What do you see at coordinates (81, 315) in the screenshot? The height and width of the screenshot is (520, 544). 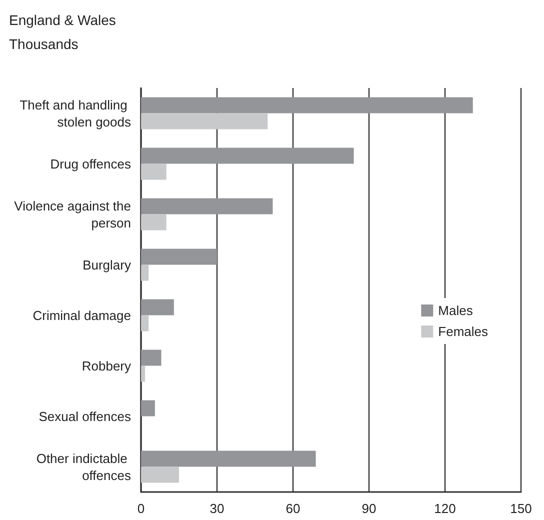 I see `y-tick-label: Criminal damage` at bounding box center [81, 315].